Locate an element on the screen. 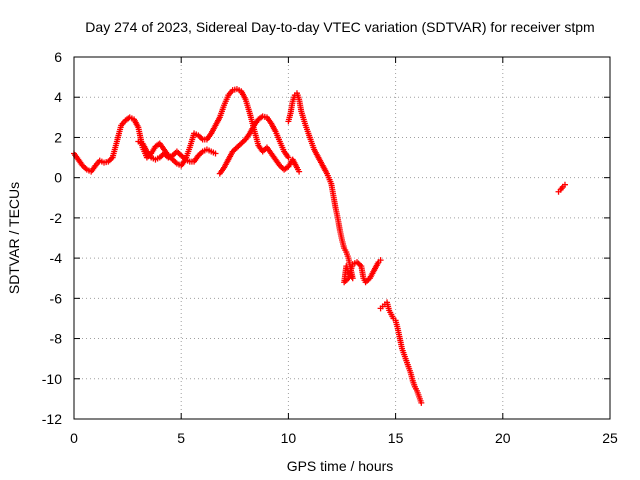 The image size is (640, 480). x-tick-label: 0 is located at coordinates (74, 438).